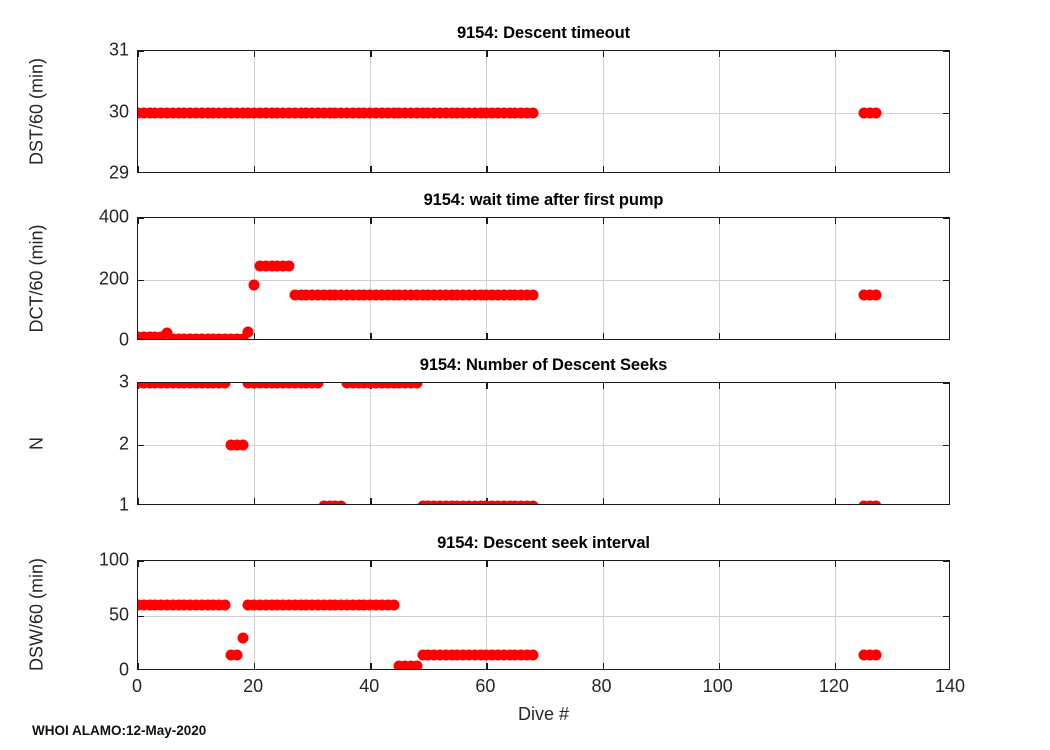 The image size is (1050, 750). Describe the element at coordinates (543, 200) in the screenshot. I see `panel-title-2: 9154: wait time after first pump` at that location.